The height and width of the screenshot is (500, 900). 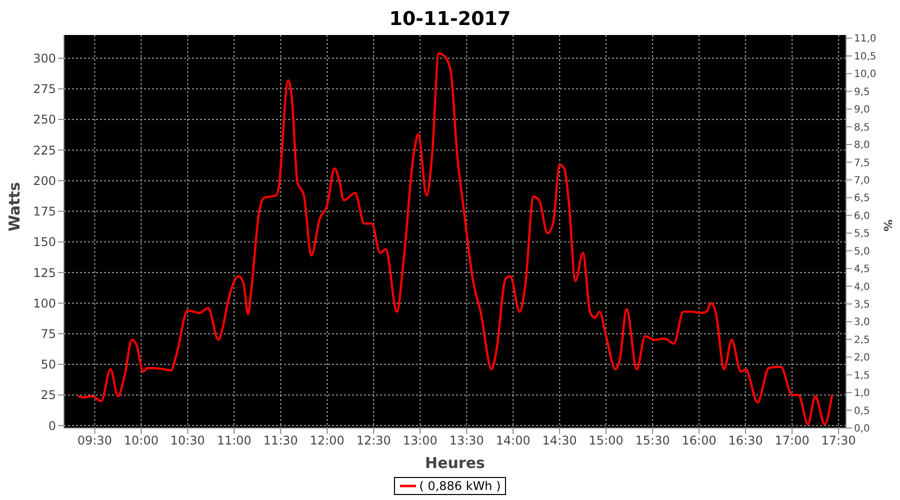 What do you see at coordinates (44, 273) in the screenshot?
I see `y-tick-label: 125` at bounding box center [44, 273].